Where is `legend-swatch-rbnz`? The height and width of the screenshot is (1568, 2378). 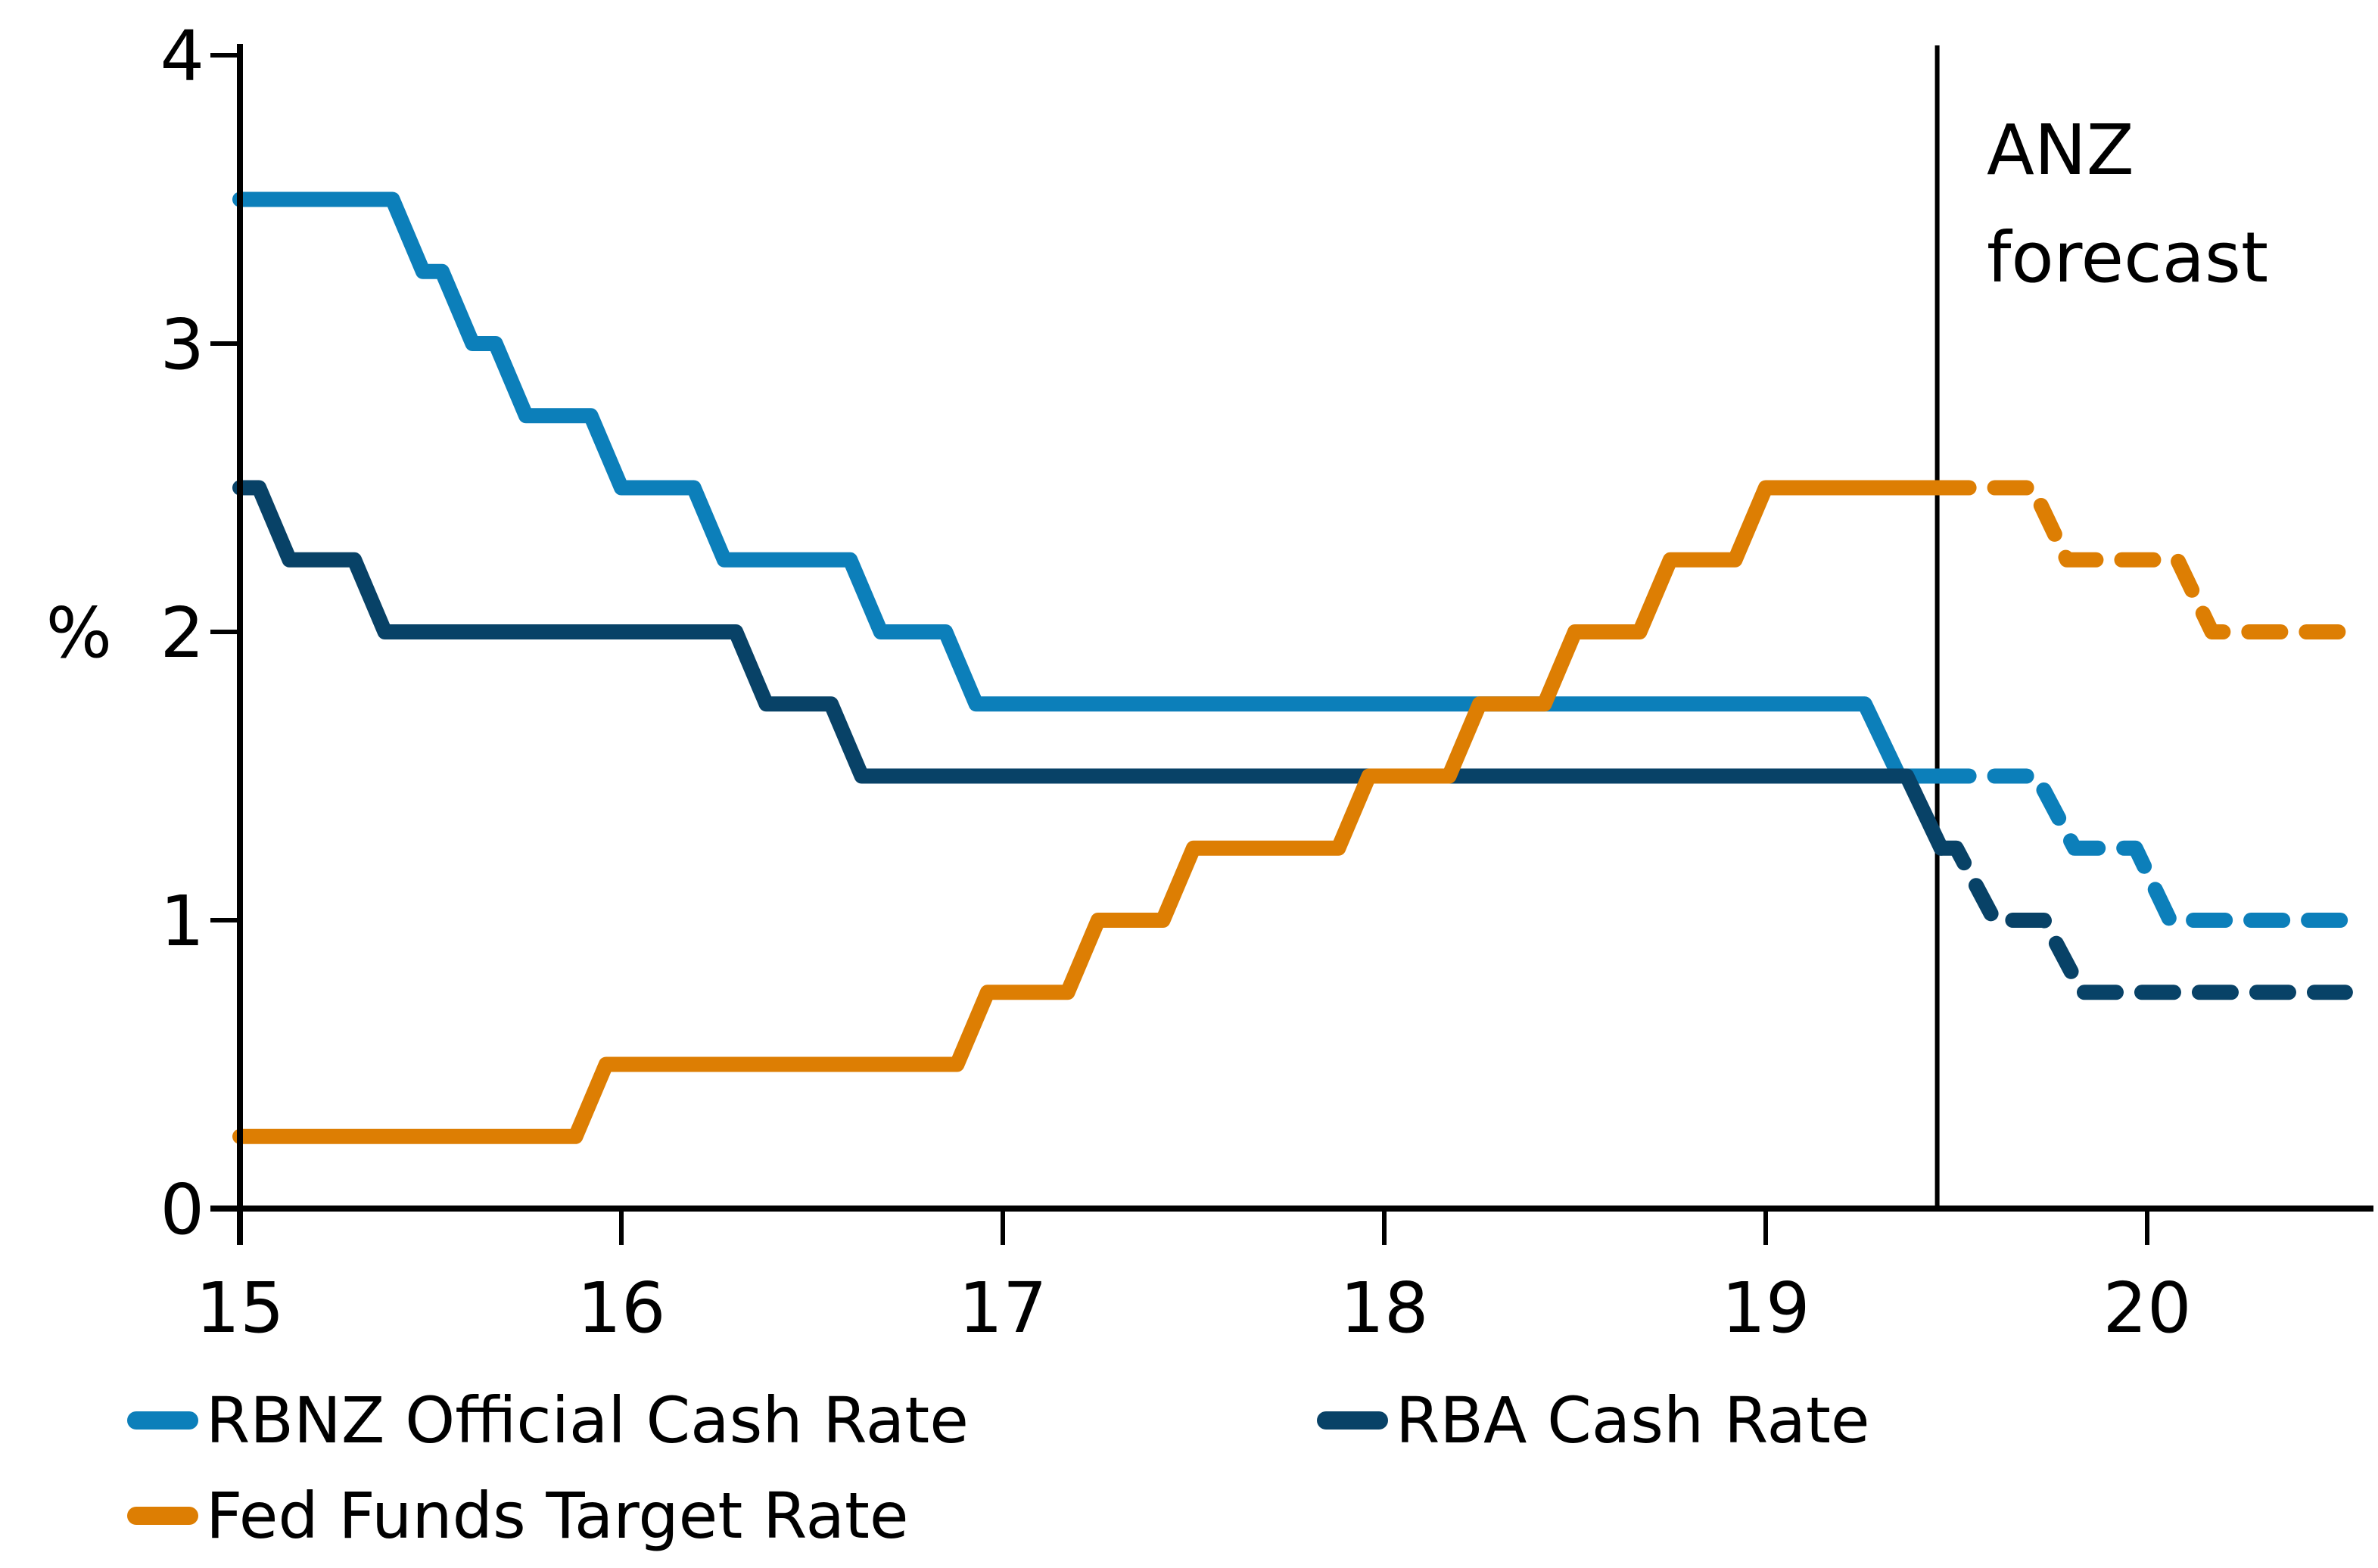 legend-swatch-rbnz is located at coordinates (162, 1421).